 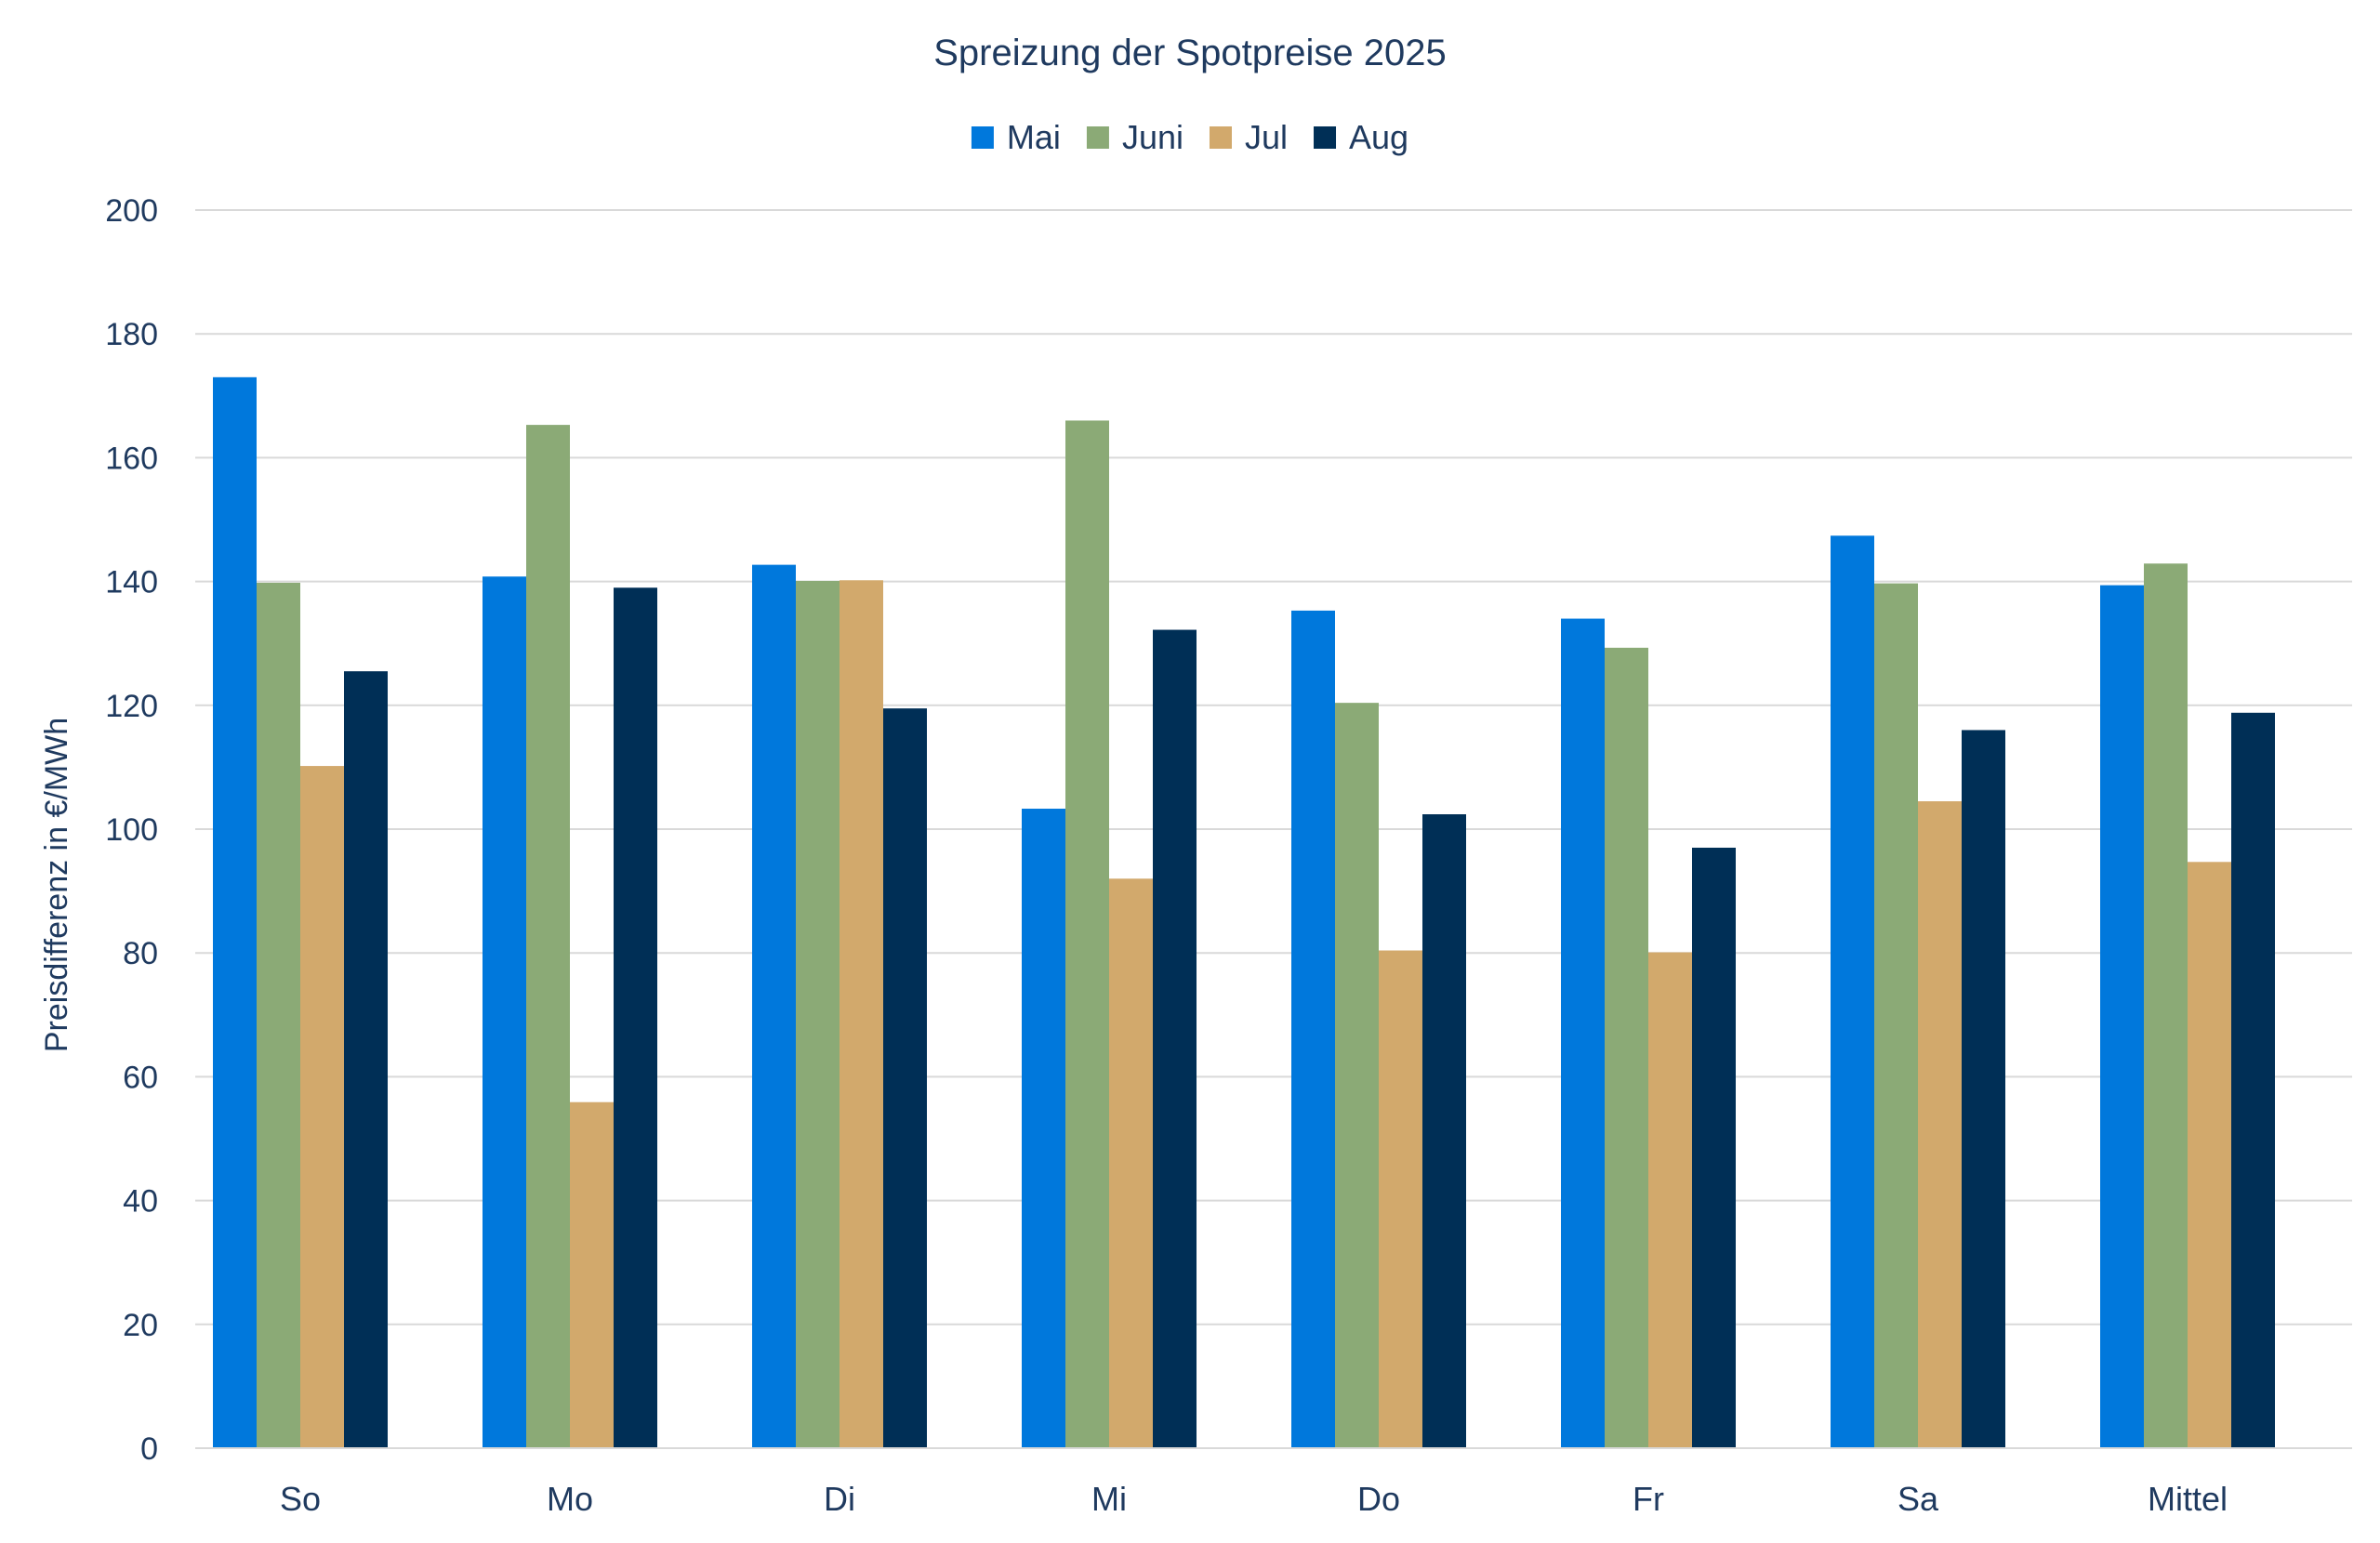 I want to click on bar-juni-so, so click(x=278, y=1015).